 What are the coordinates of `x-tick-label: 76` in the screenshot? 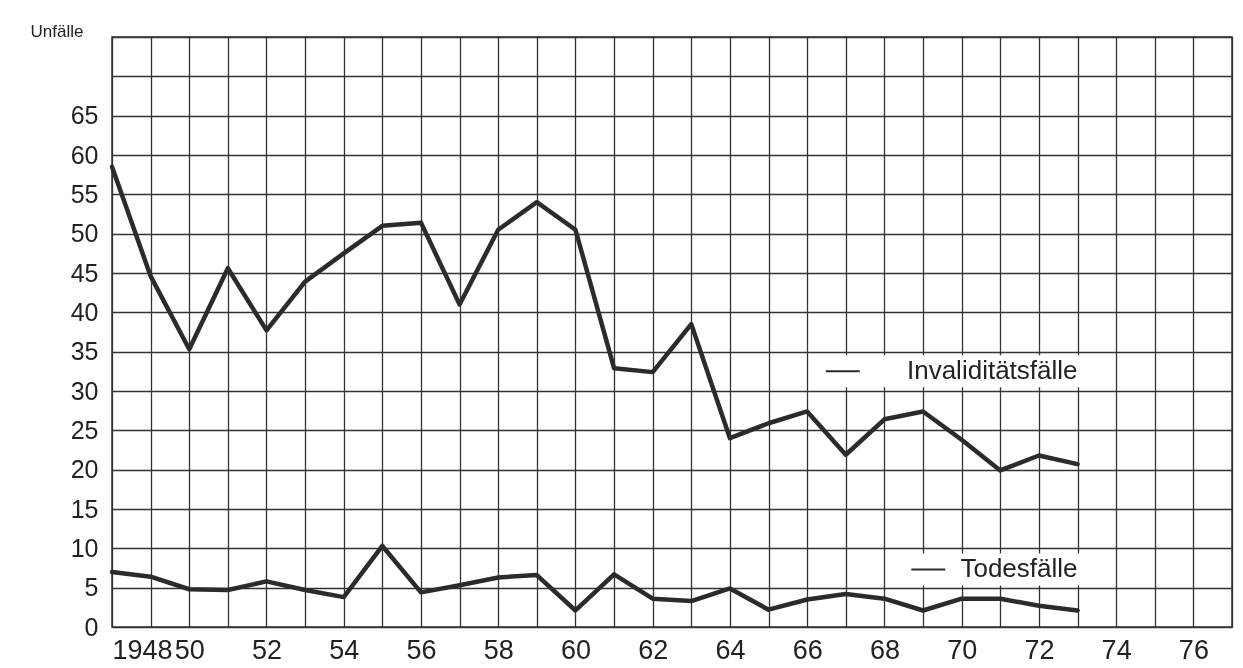 It's located at (1193, 649).